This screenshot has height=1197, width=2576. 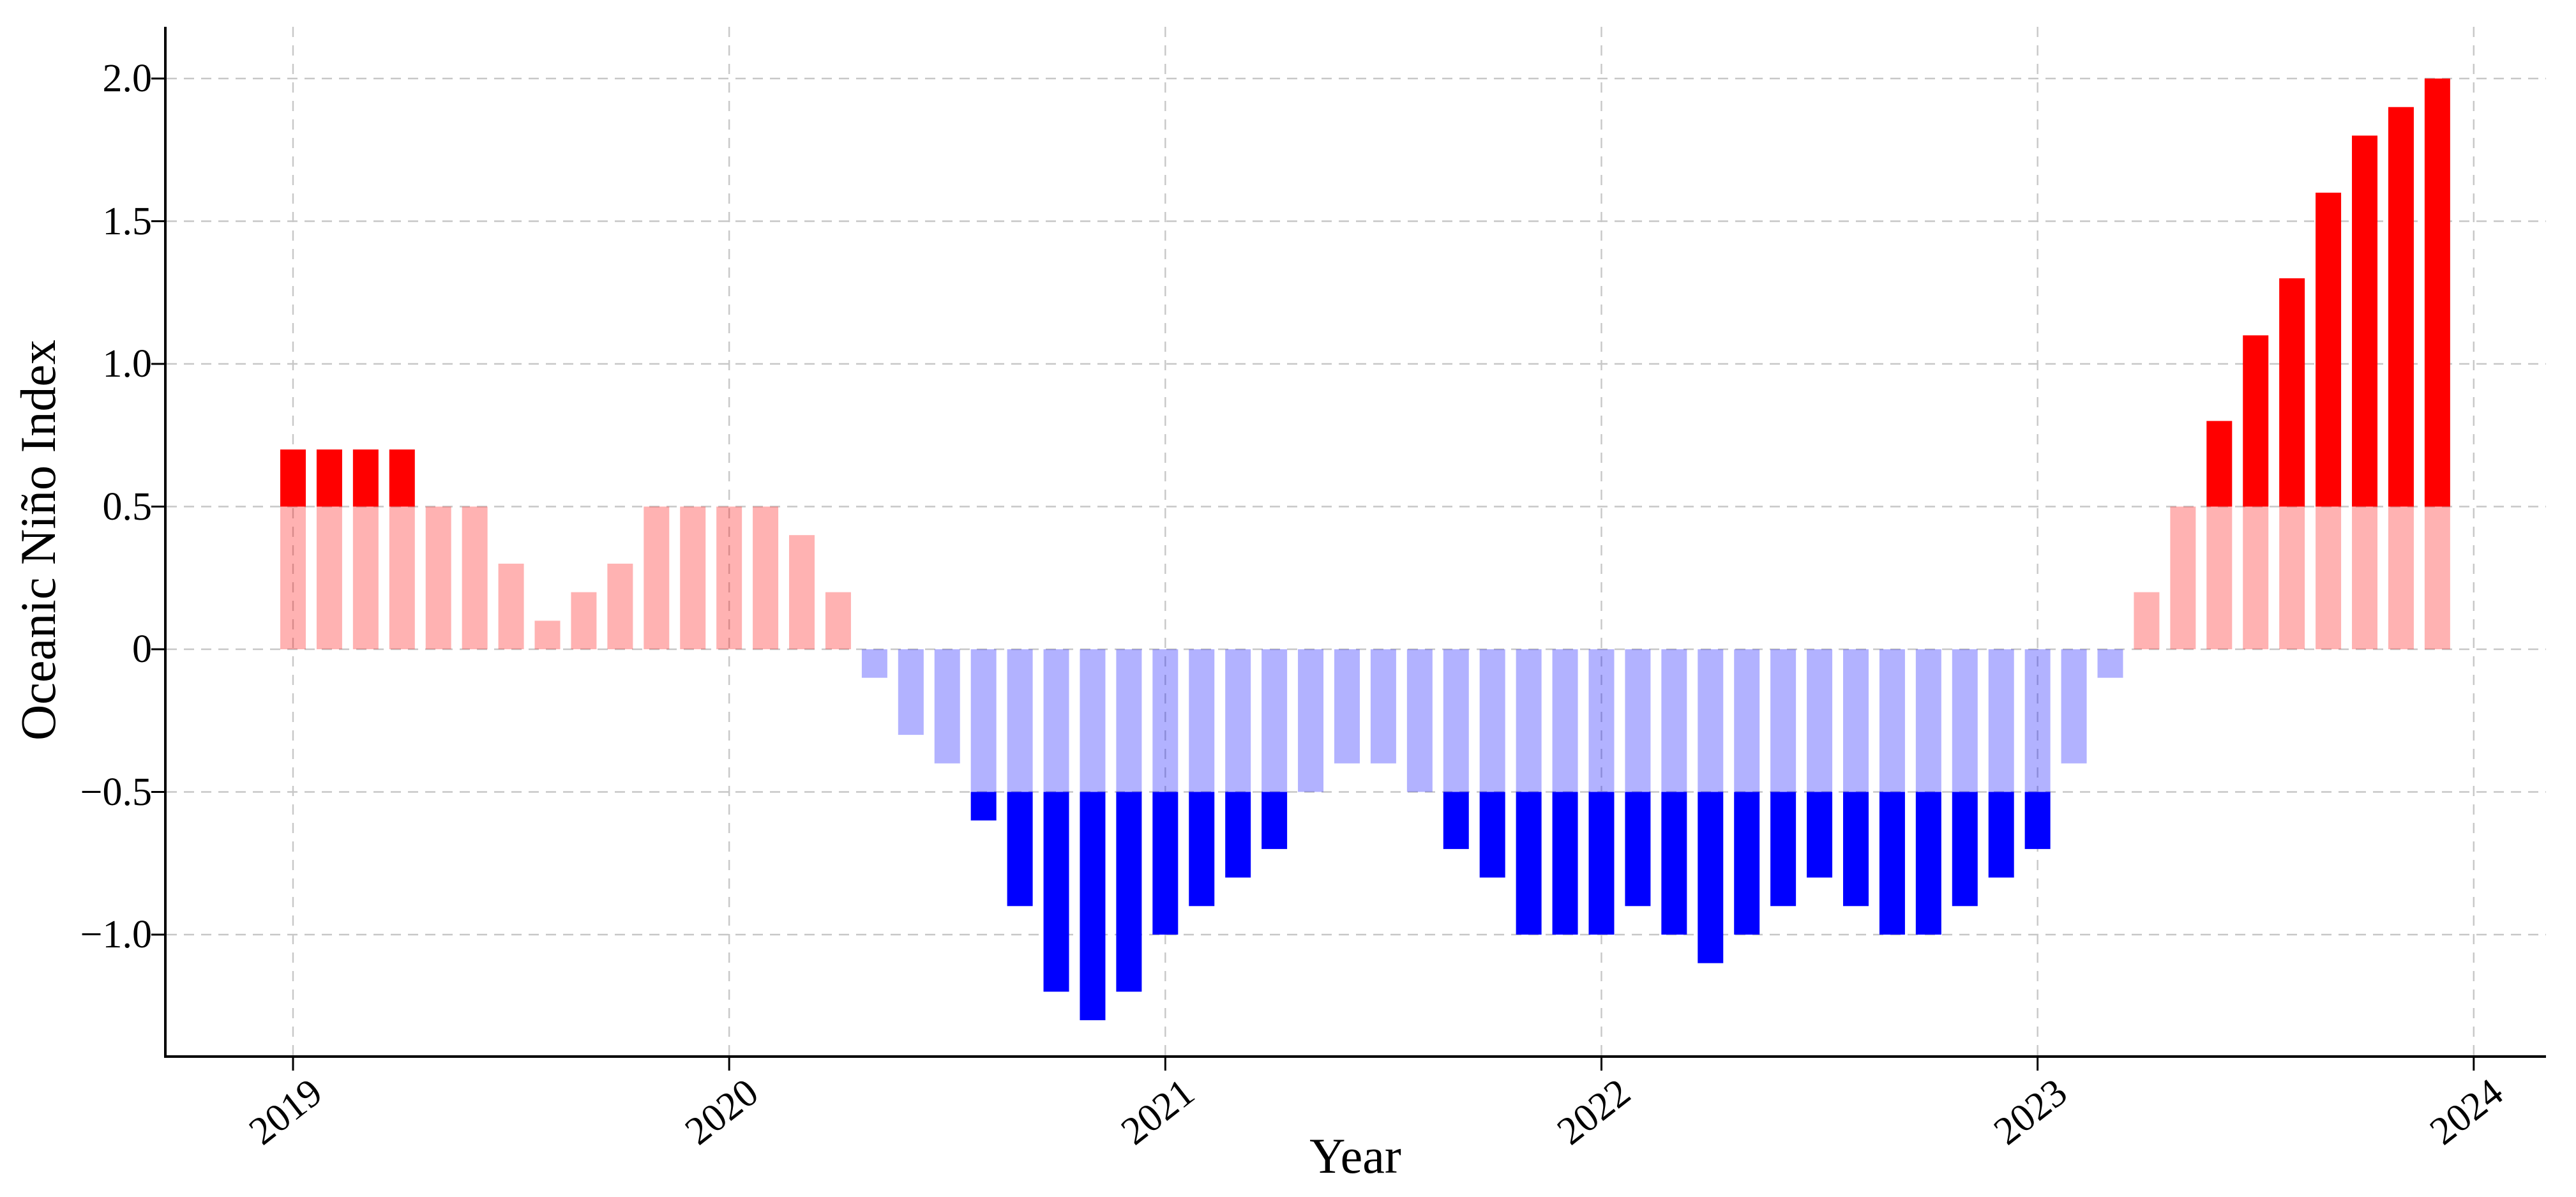 I want to click on bottom-spine, so click(x=1355, y=1056).